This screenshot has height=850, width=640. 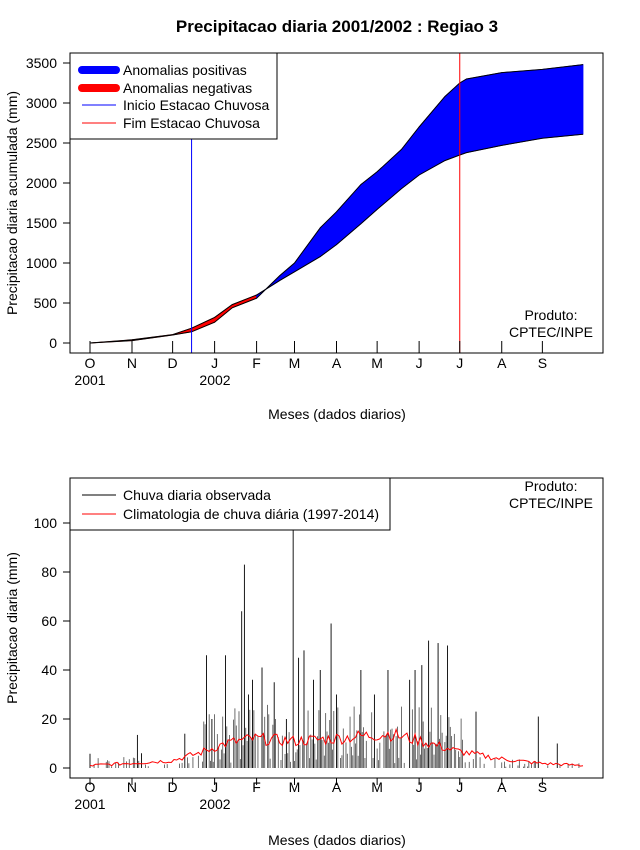 What do you see at coordinates (46, 303) in the screenshot?
I see `y-tick-label: 500` at bounding box center [46, 303].